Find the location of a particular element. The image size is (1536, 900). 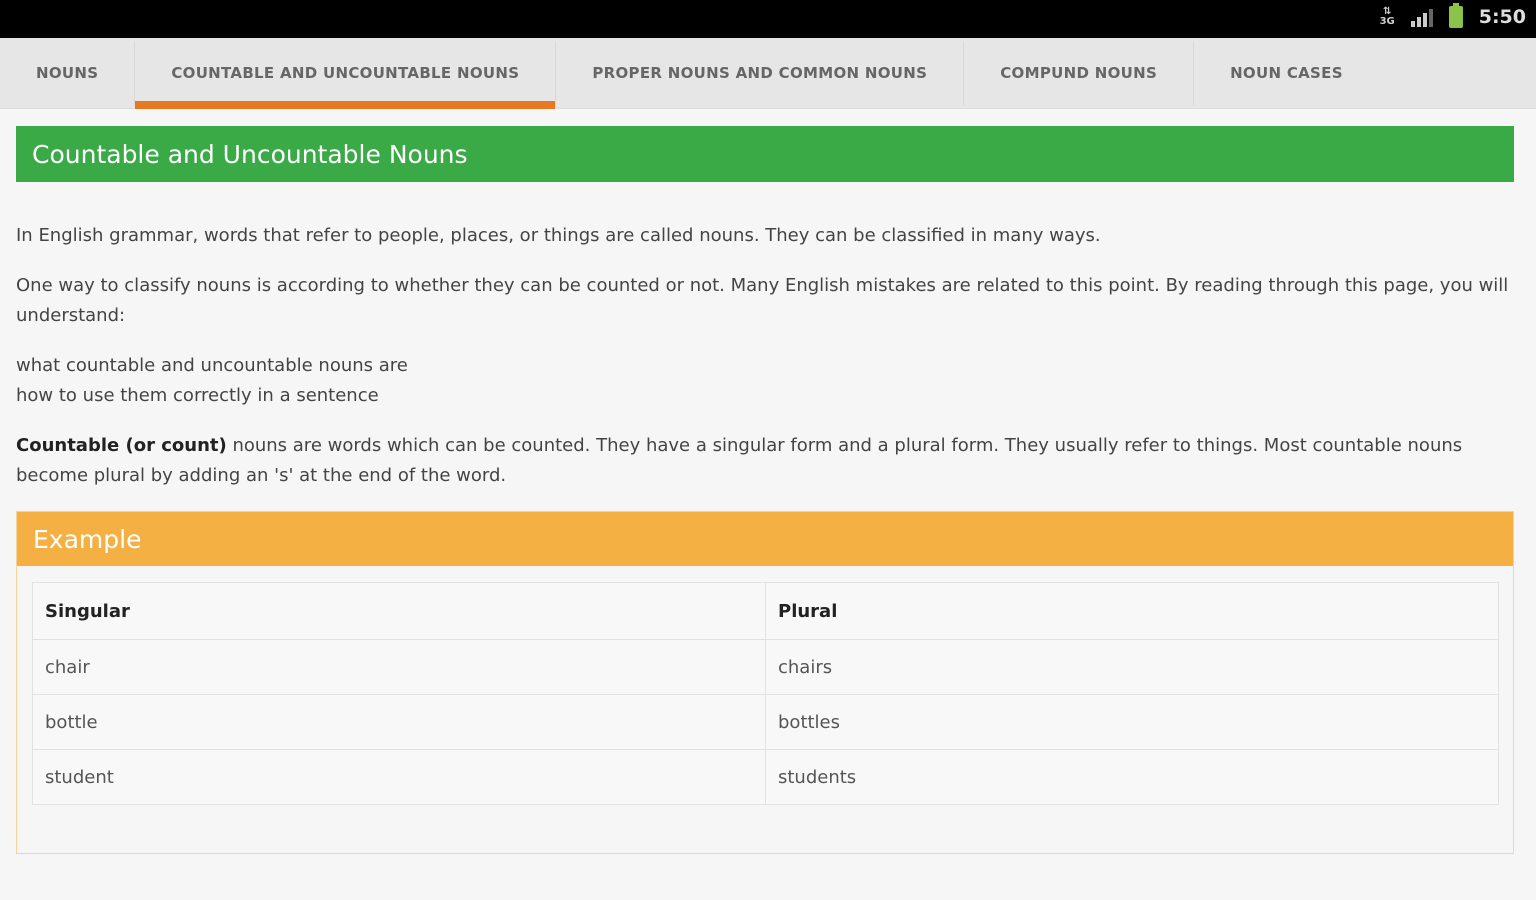

table-row: chair chairs is located at coordinates (765, 667).